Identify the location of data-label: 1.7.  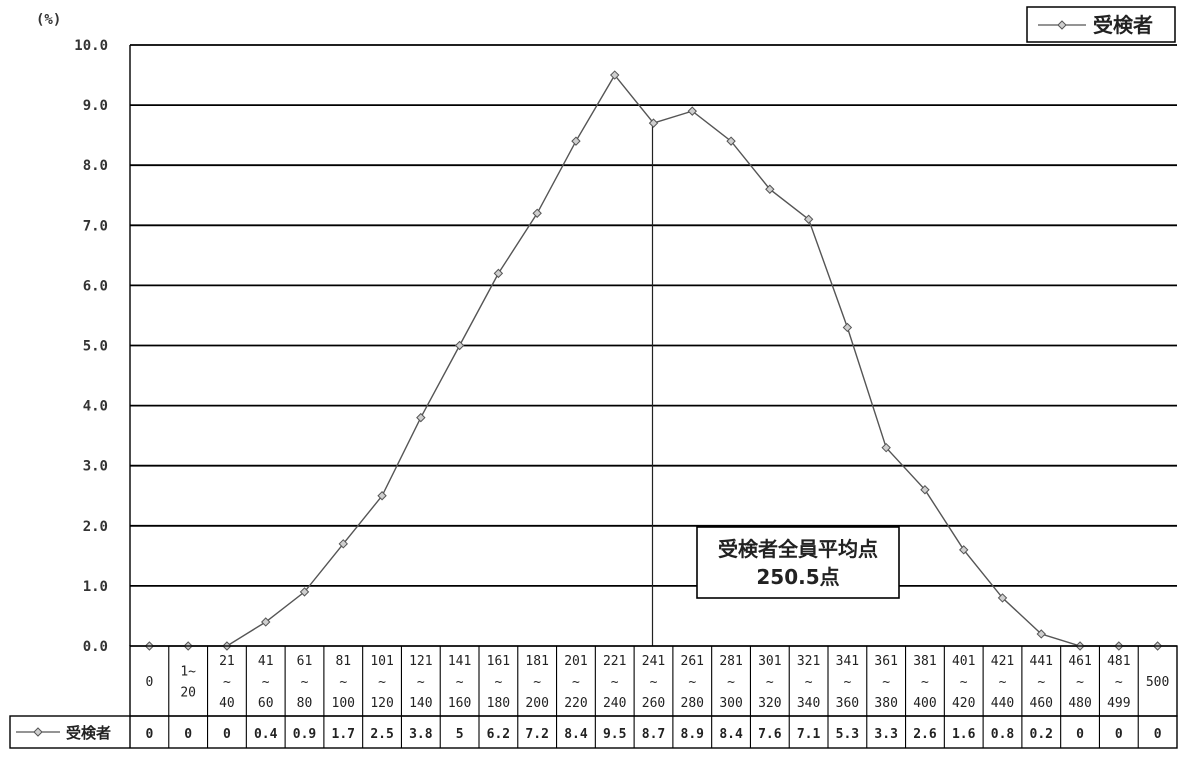
(343, 734).